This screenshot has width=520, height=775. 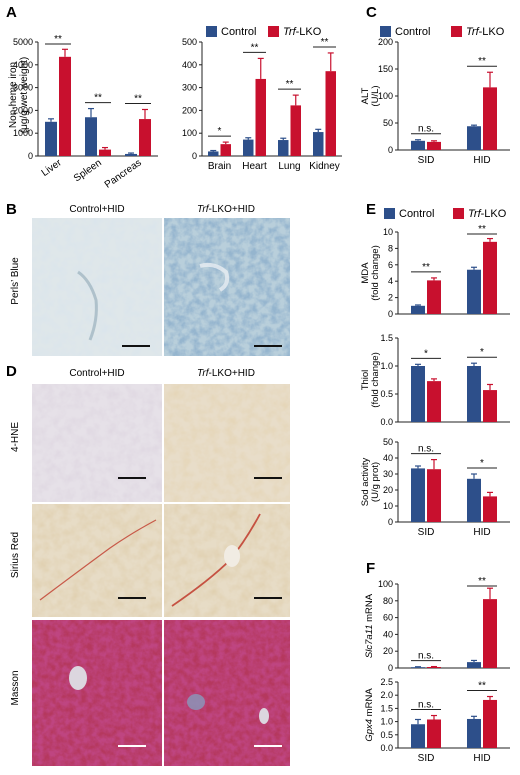 I want to click on micrograph-sirius-trf, so click(x=227, y=560).